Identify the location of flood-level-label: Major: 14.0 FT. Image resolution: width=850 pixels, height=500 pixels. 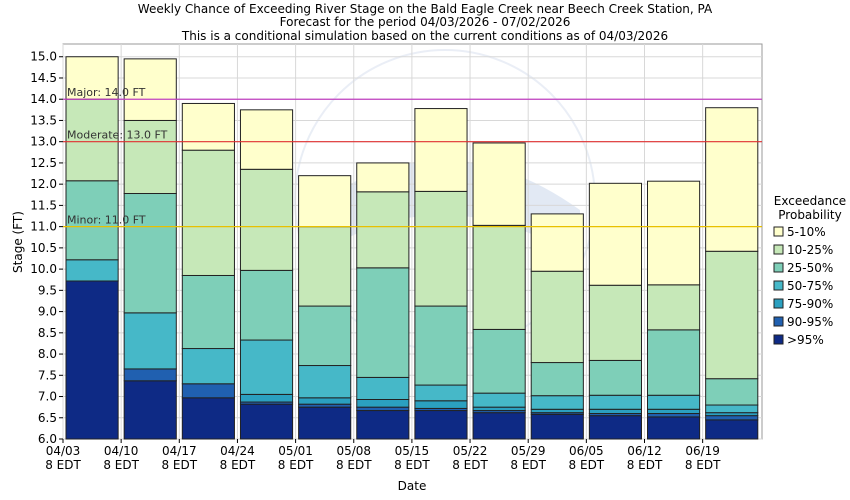
(106, 92).